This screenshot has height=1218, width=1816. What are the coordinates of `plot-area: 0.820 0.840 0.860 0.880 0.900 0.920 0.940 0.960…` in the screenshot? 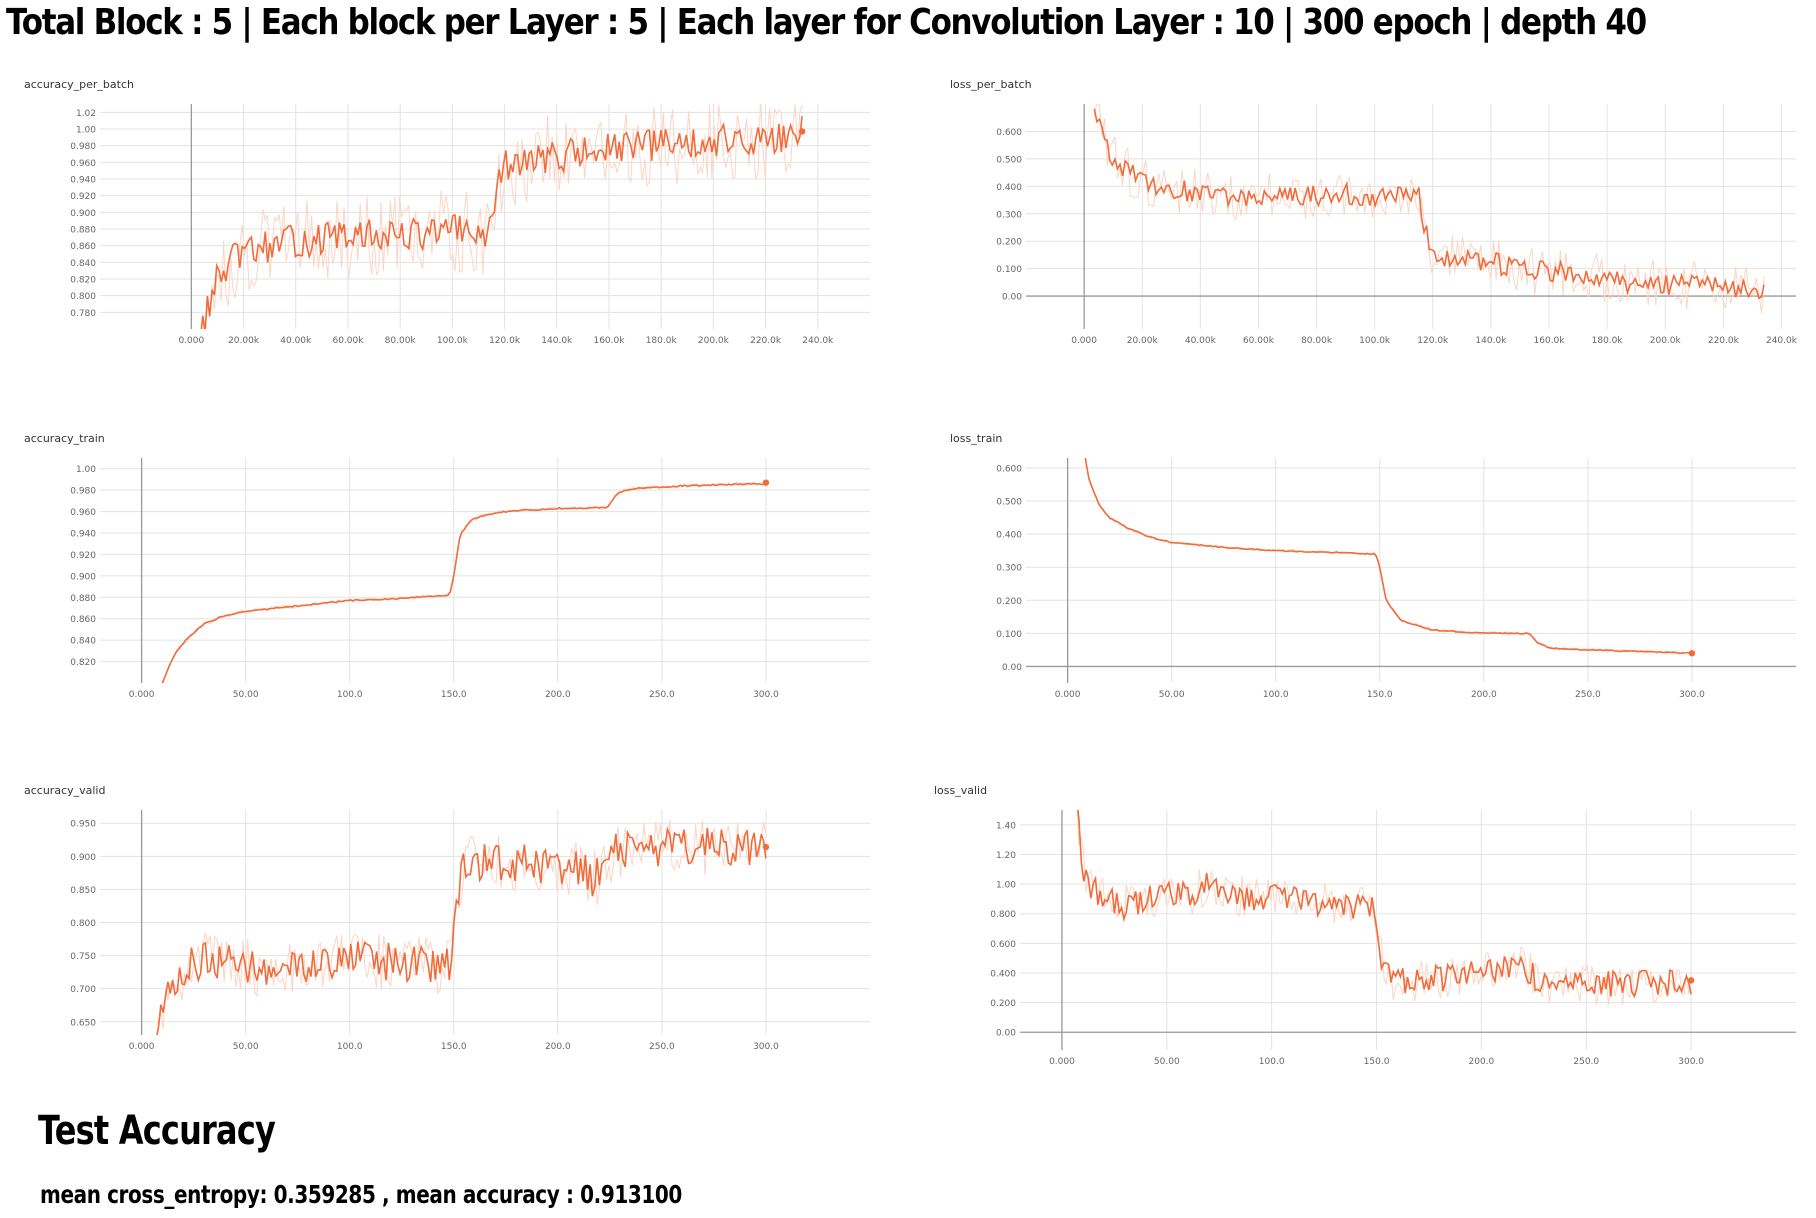 It's located at (470, 579).